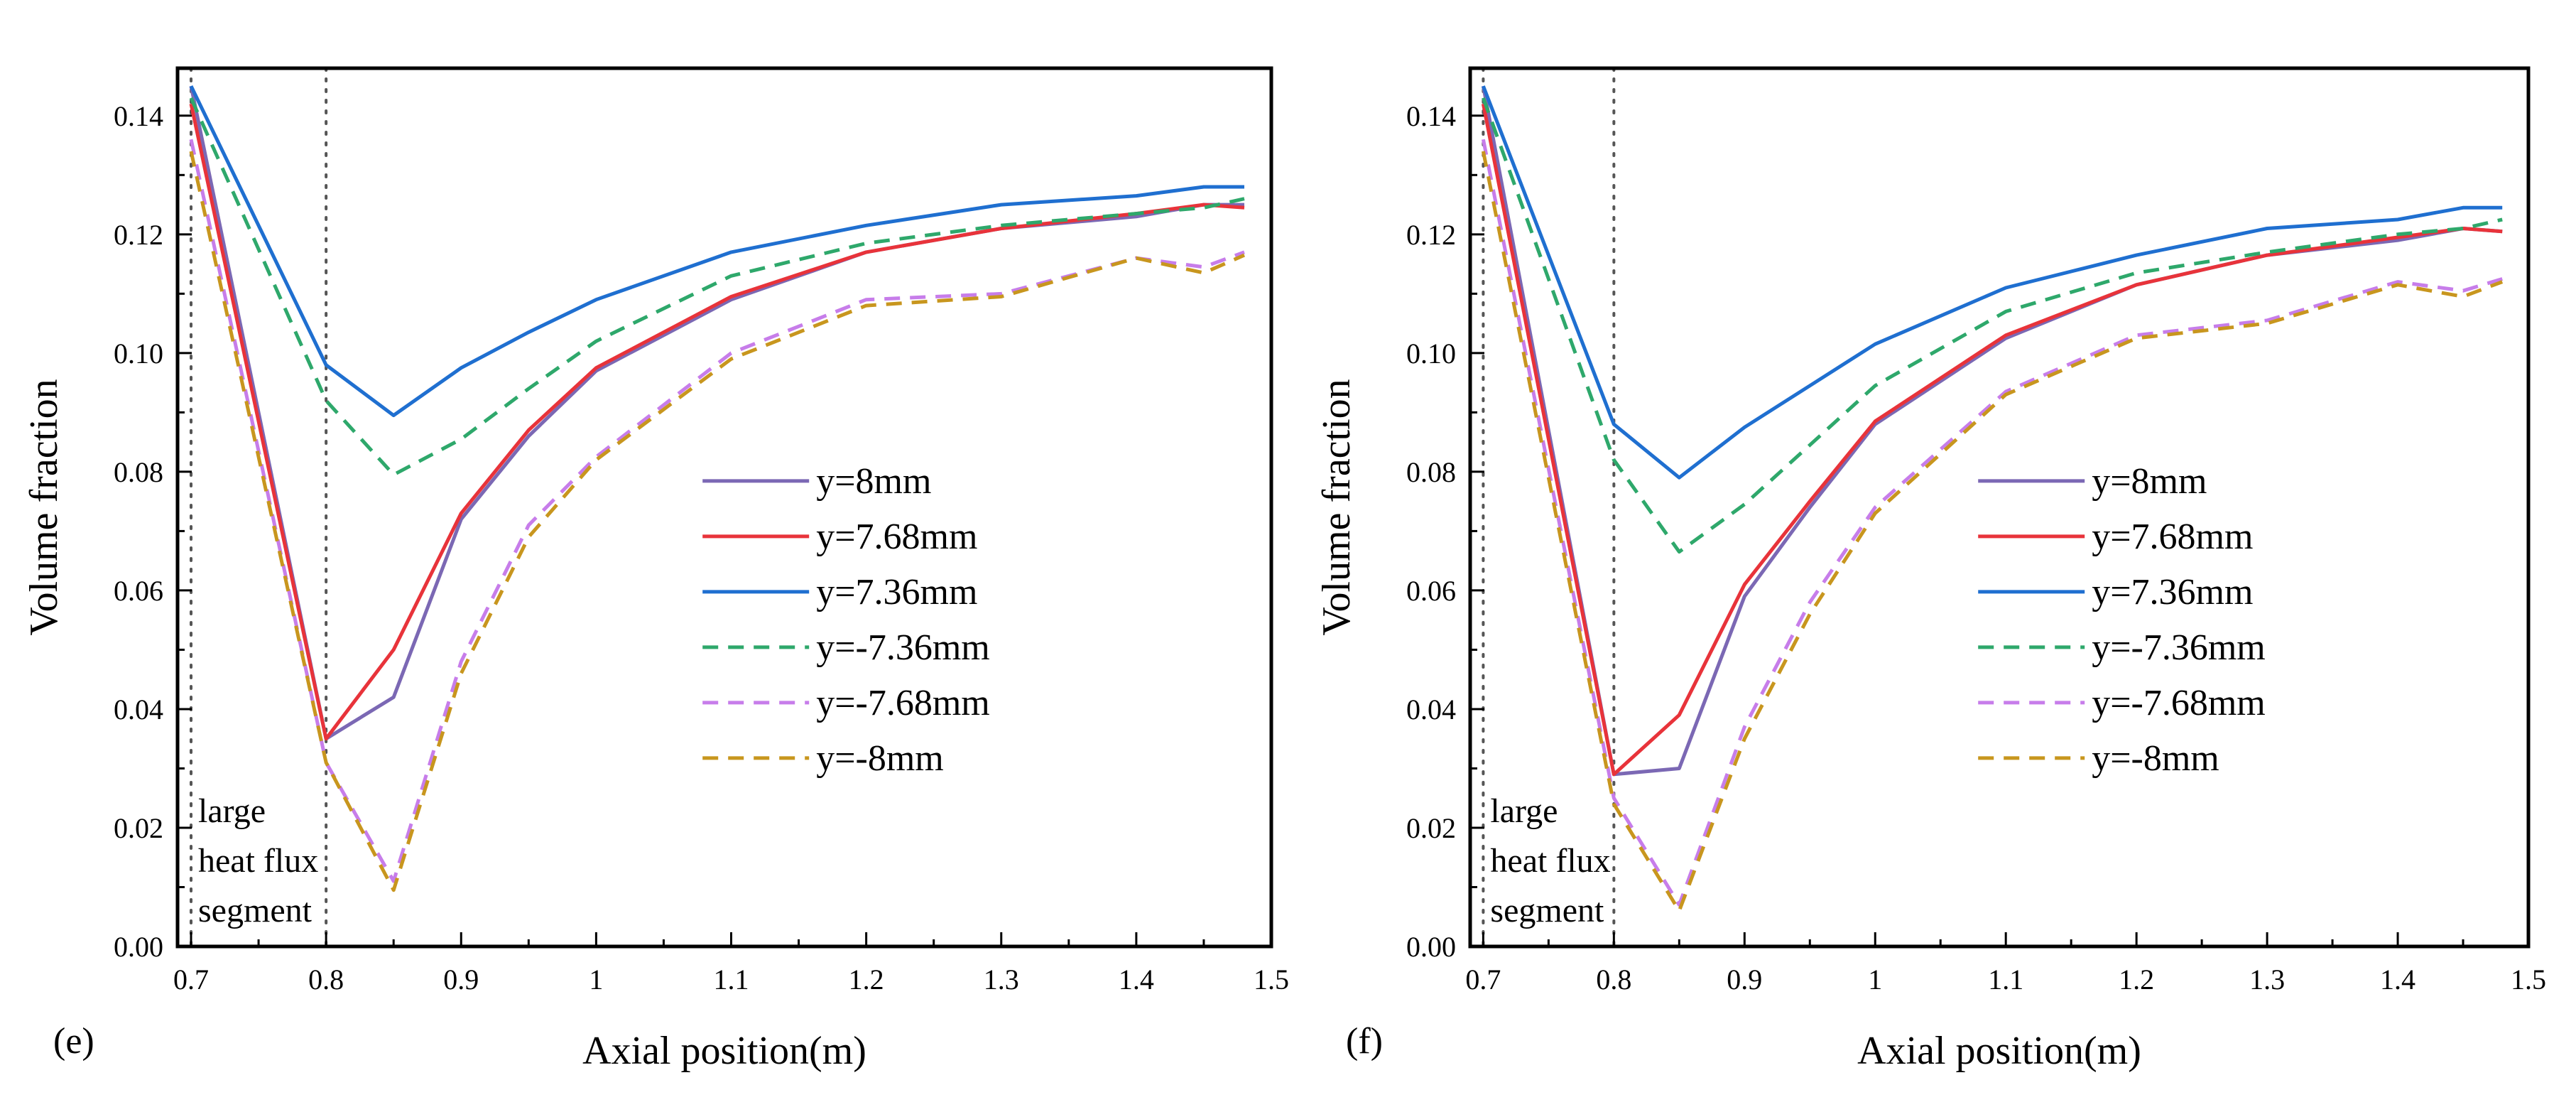 Image resolution: width=2576 pixels, height=1112 pixels. What do you see at coordinates (1999, 1051) in the screenshot?
I see `panel-2-x-axis-title: Axial position(m)` at bounding box center [1999, 1051].